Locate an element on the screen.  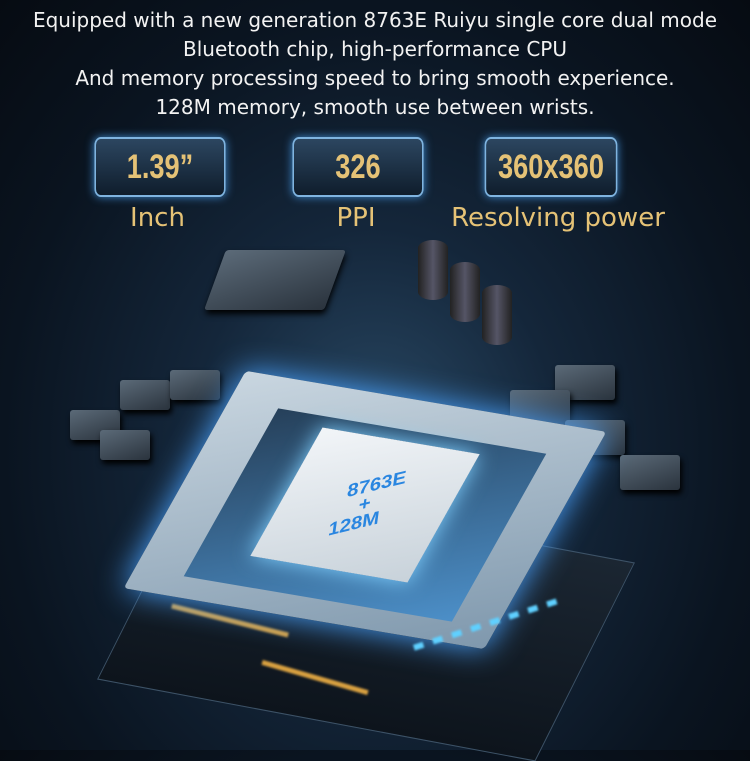
spec-value: 1.39” is located at coordinates (160, 166).